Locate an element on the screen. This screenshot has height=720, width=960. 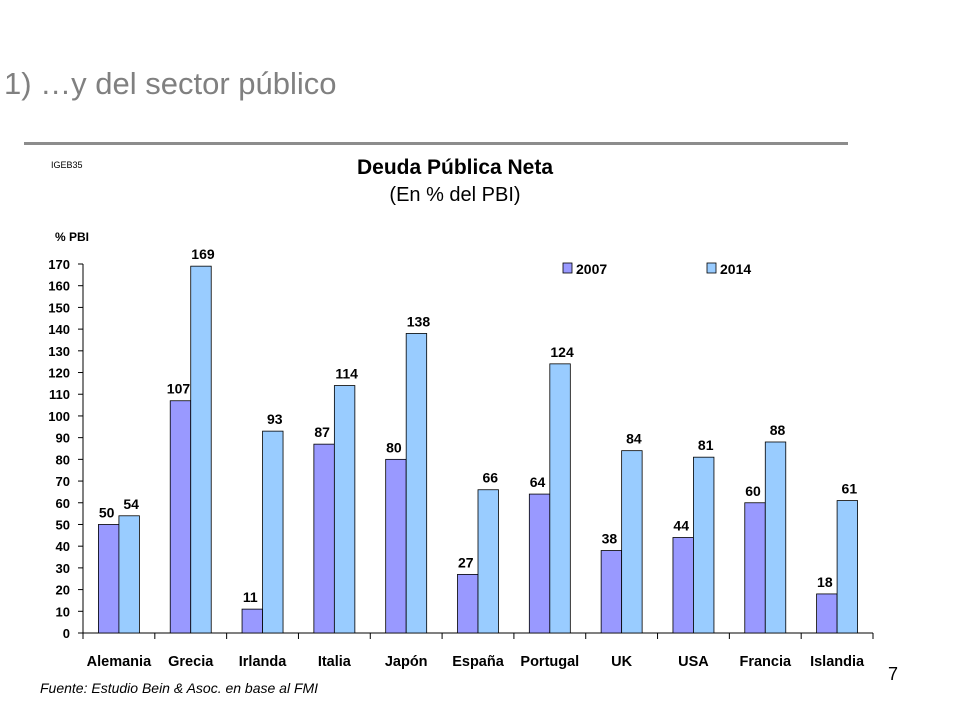
y-tick-label: 120 is located at coordinates (59, 373).